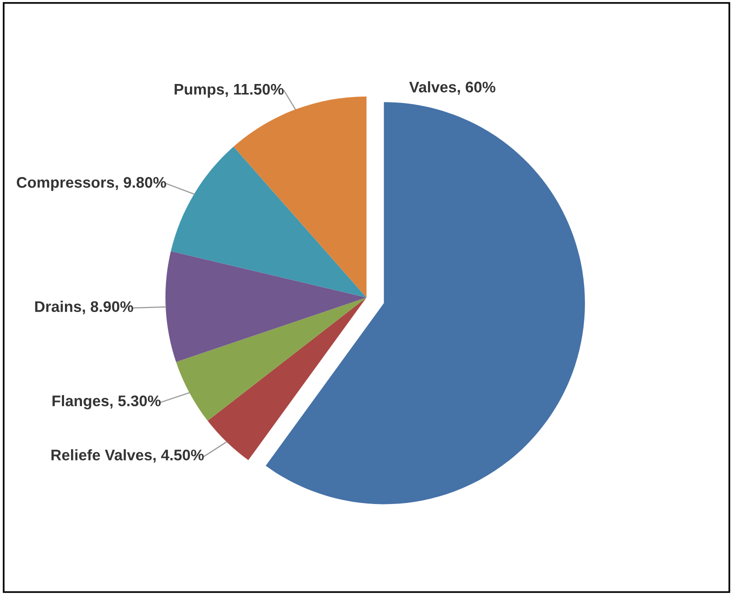  What do you see at coordinates (91, 184) in the screenshot?
I see `slice-label: Compressors, 9.80%` at bounding box center [91, 184].